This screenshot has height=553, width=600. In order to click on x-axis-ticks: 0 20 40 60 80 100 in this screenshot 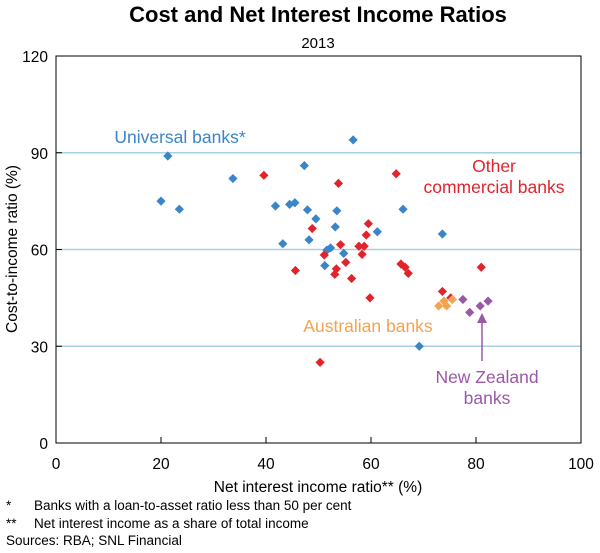, I will do `click(323, 455)`.